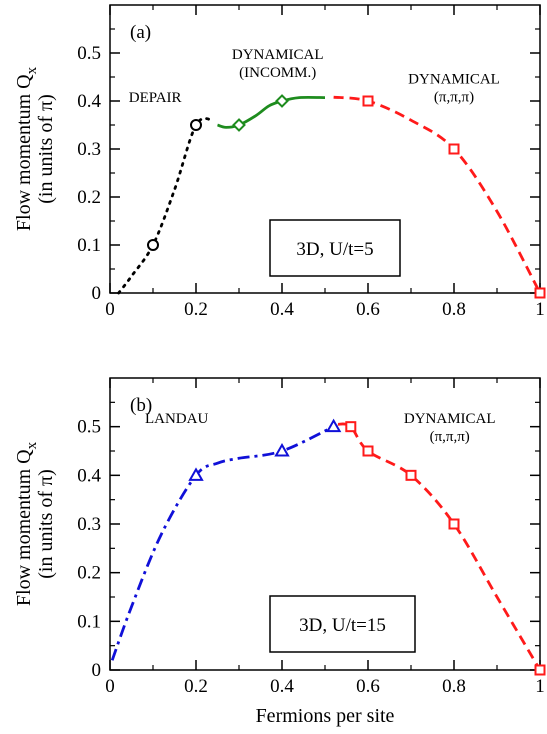 The image size is (547, 734). I want to click on parameter-box-label: 3D, U/t=15, so click(342, 625).